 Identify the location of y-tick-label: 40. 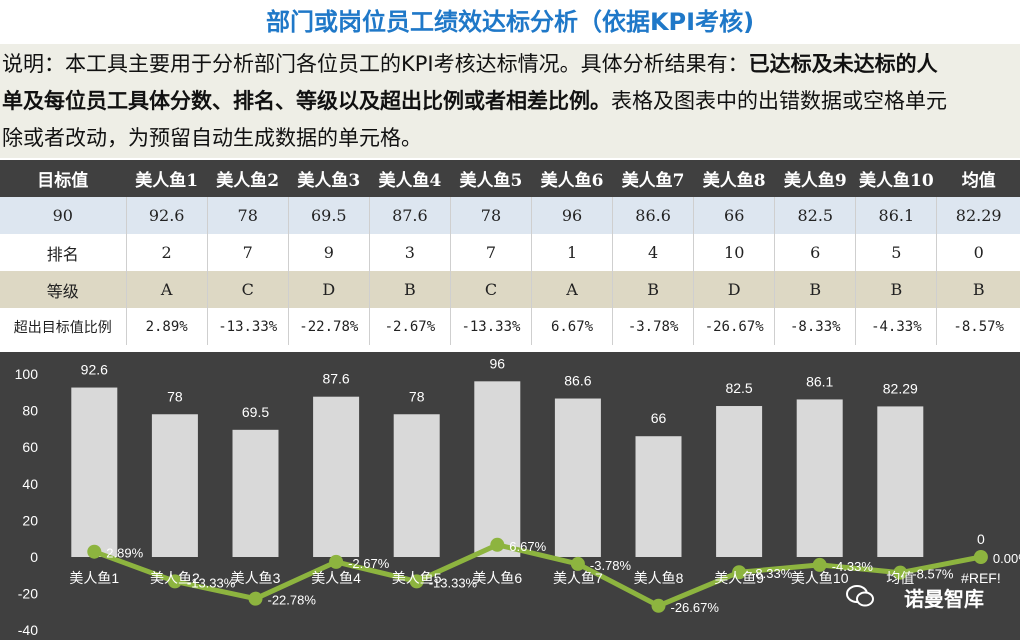
(30, 484).